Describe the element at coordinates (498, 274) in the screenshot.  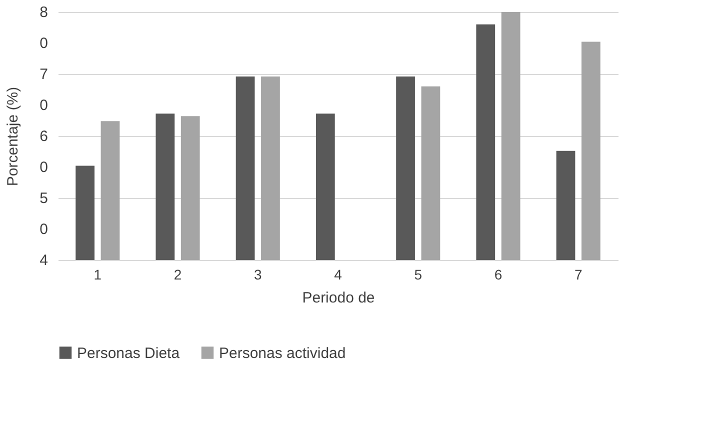
I see `x-tick-label: 6` at that location.